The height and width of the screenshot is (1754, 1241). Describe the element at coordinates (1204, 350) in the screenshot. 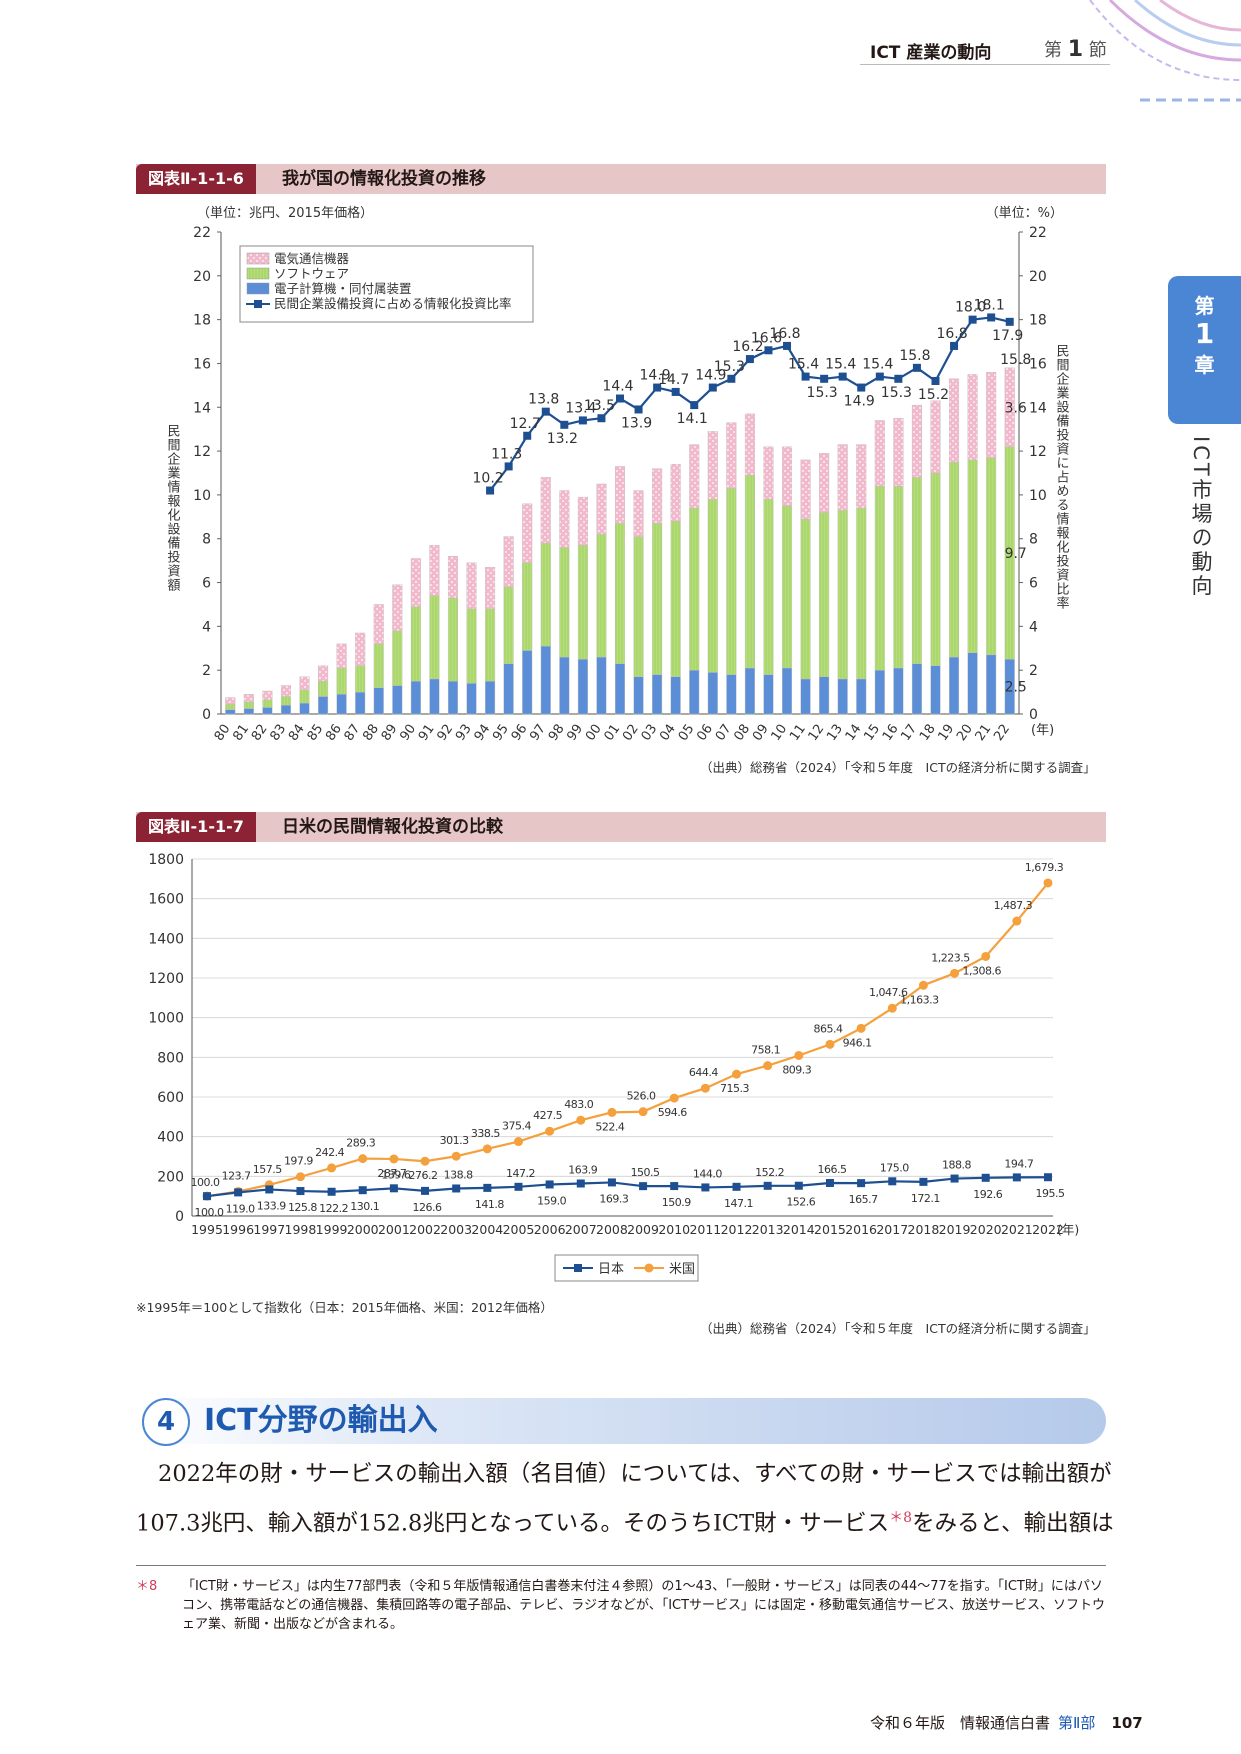

I see `chapter-tab: 第 1 章` at that location.